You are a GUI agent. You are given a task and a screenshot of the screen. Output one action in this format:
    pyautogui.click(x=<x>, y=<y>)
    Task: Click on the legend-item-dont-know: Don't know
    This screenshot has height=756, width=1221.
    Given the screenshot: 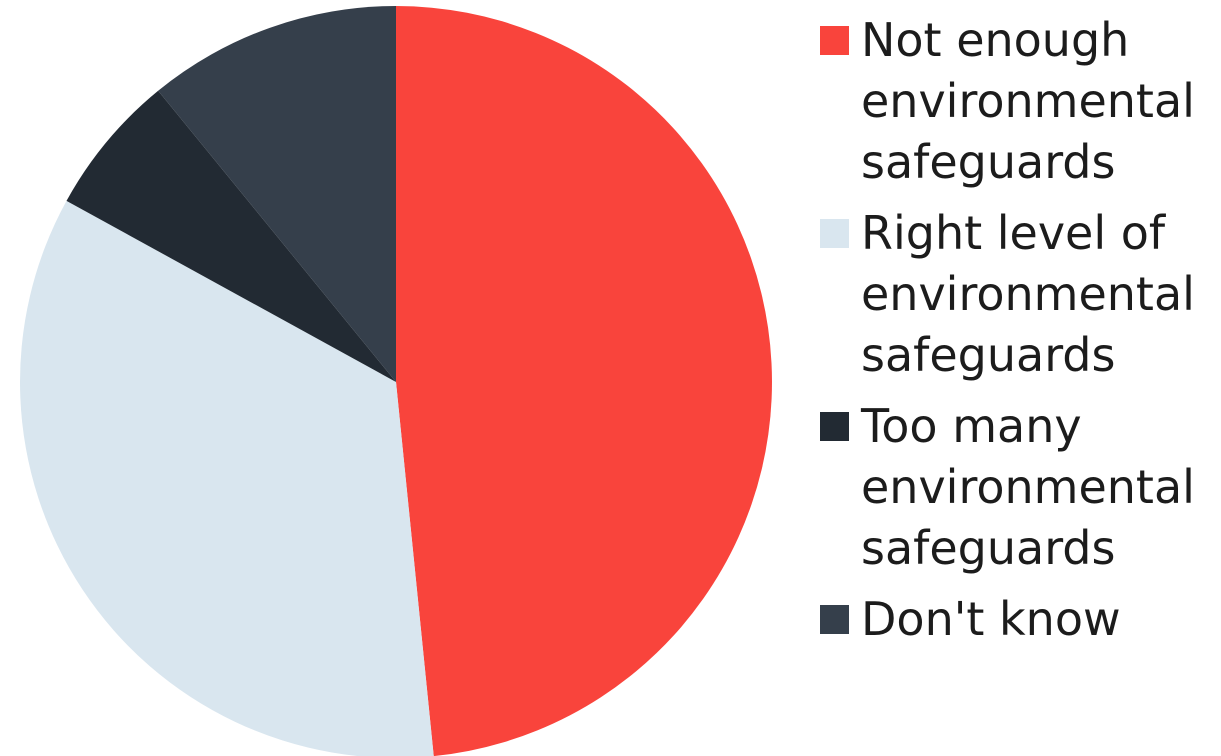 What is the action you would take?
    pyautogui.click(x=1017, y=619)
    